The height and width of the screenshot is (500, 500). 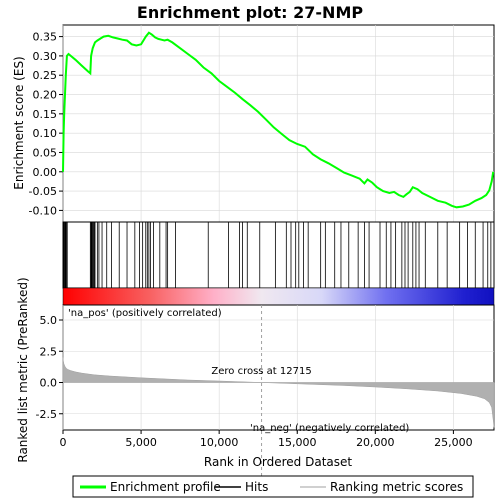 I want to click on metric-y-tick-label: -2.5, so click(x=46, y=414).